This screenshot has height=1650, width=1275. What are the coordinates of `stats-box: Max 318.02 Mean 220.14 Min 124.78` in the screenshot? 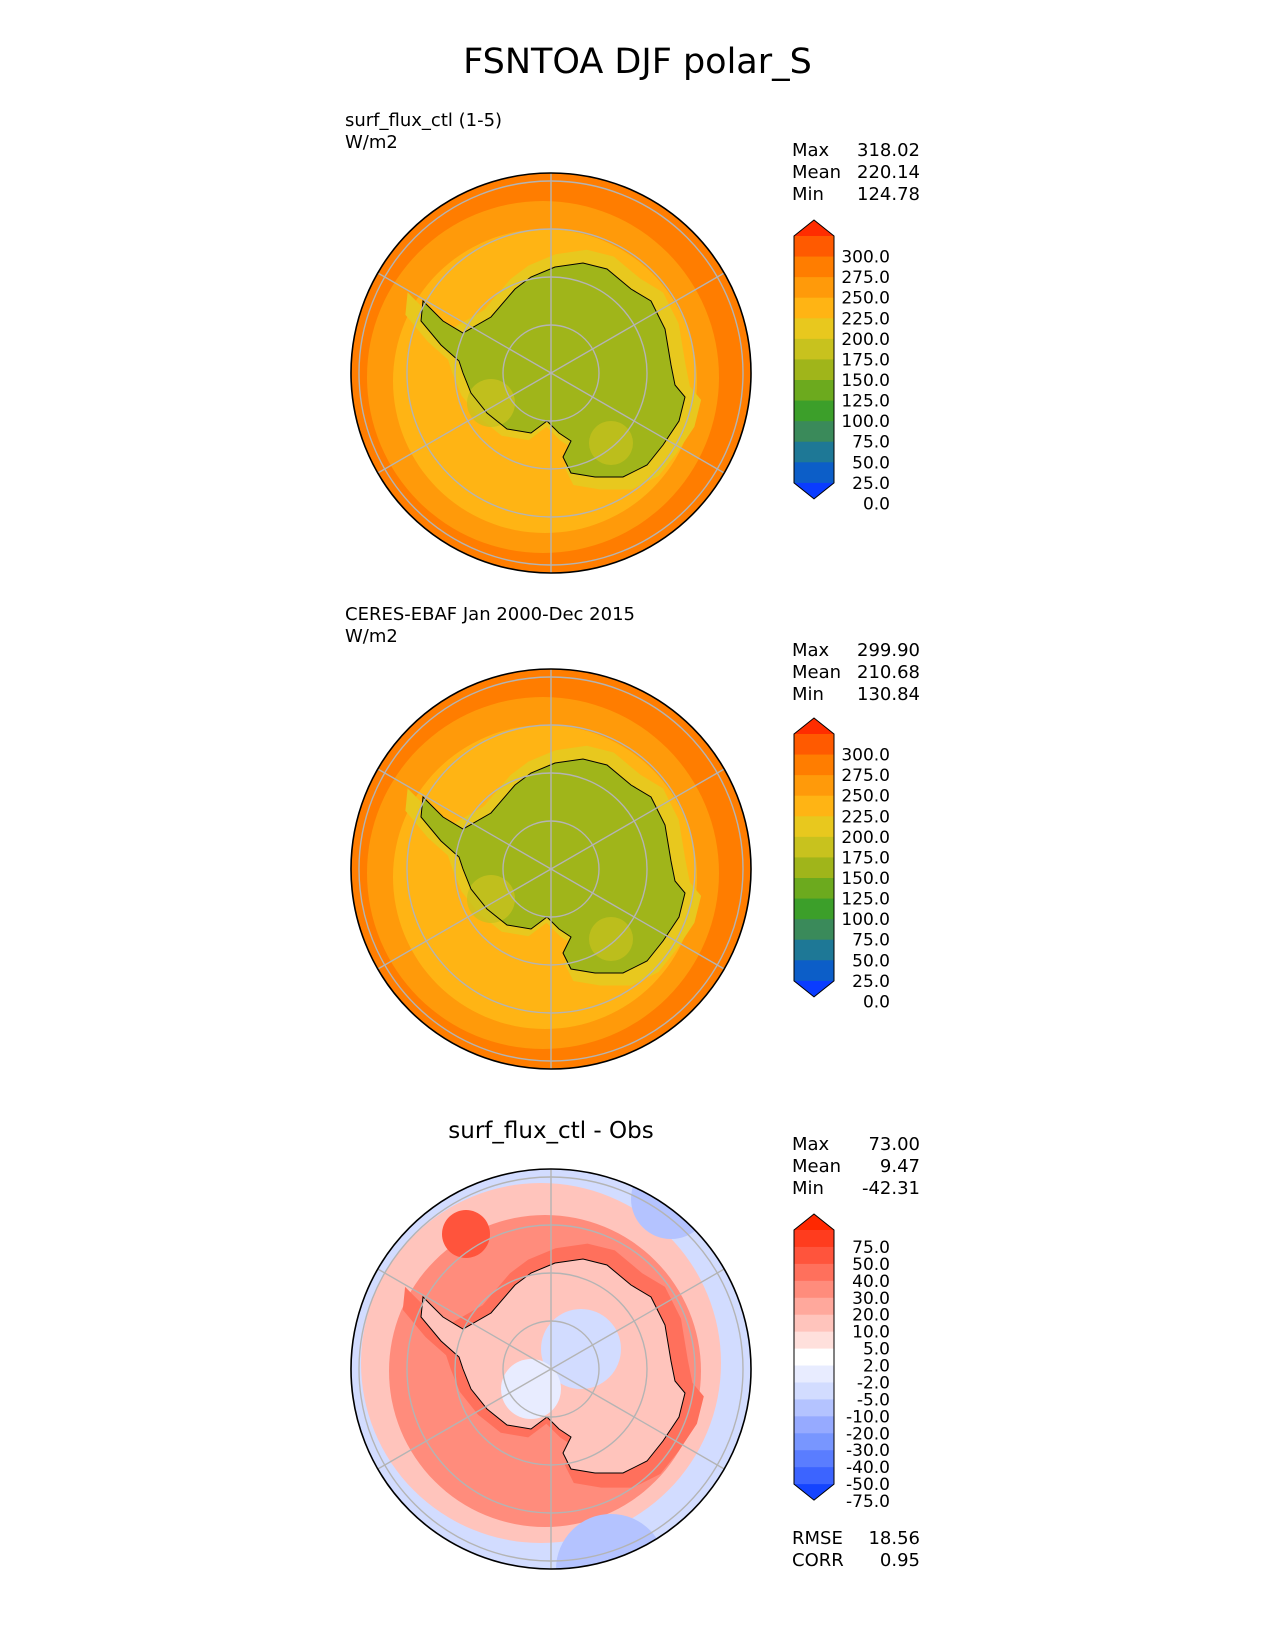 It's located at (856, 173).